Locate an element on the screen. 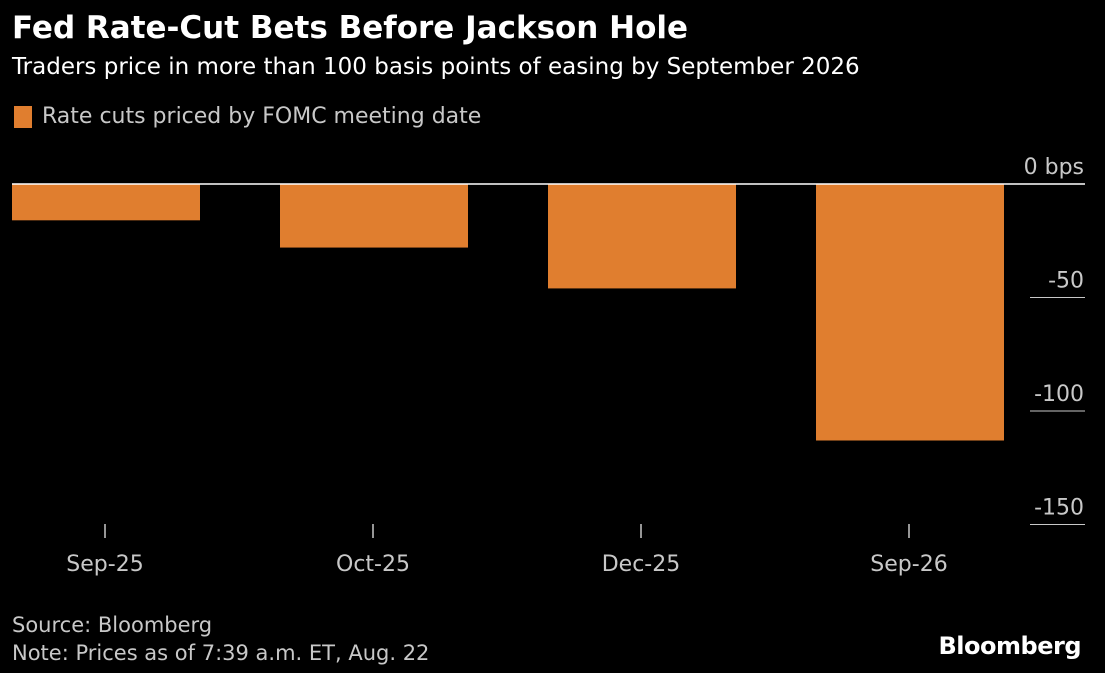 The width and height of the screenshot is (1105, 673). chart-title: Fed Rate-Cut Bets Before Jackson Hole is located at coordinates (350, 28).